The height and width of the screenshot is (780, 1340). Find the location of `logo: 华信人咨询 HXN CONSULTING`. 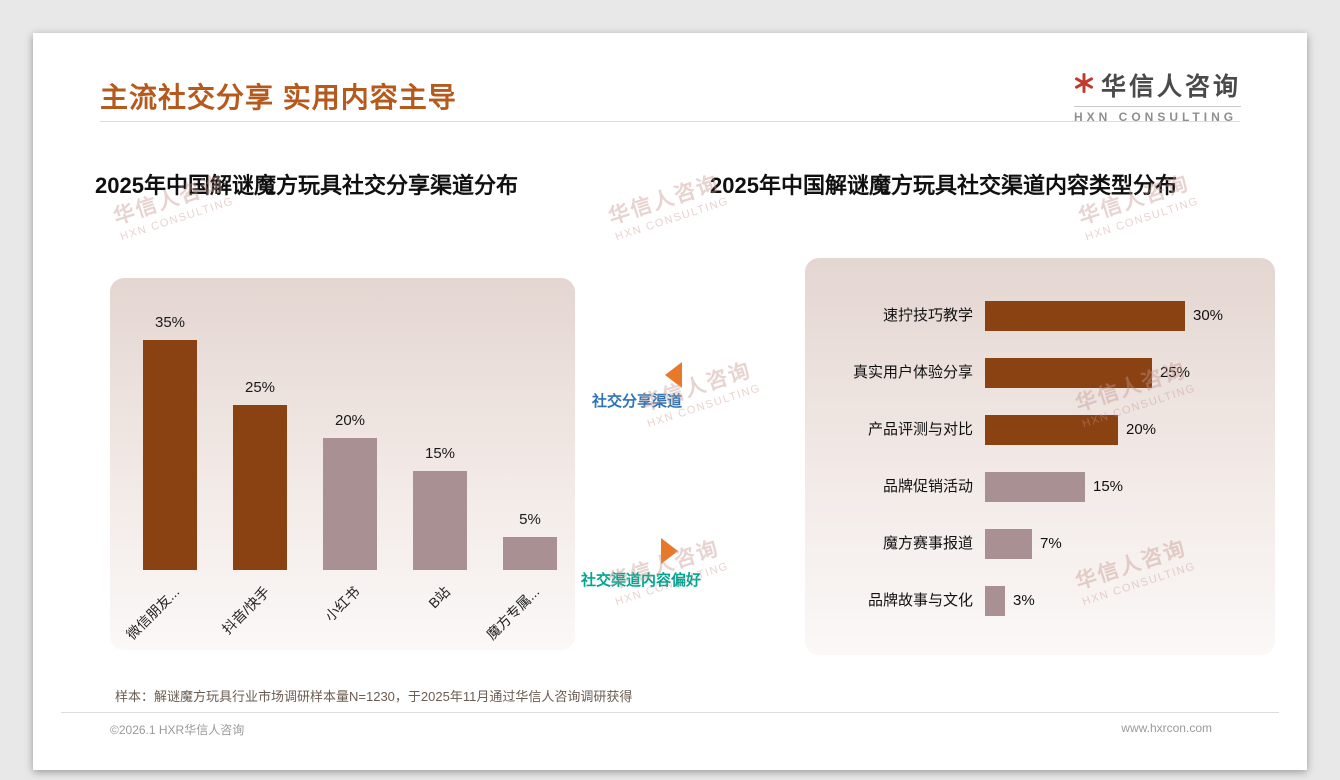

logo: 华信人咨询 HXN CONSULTING is located at coordinates (1157, 95).